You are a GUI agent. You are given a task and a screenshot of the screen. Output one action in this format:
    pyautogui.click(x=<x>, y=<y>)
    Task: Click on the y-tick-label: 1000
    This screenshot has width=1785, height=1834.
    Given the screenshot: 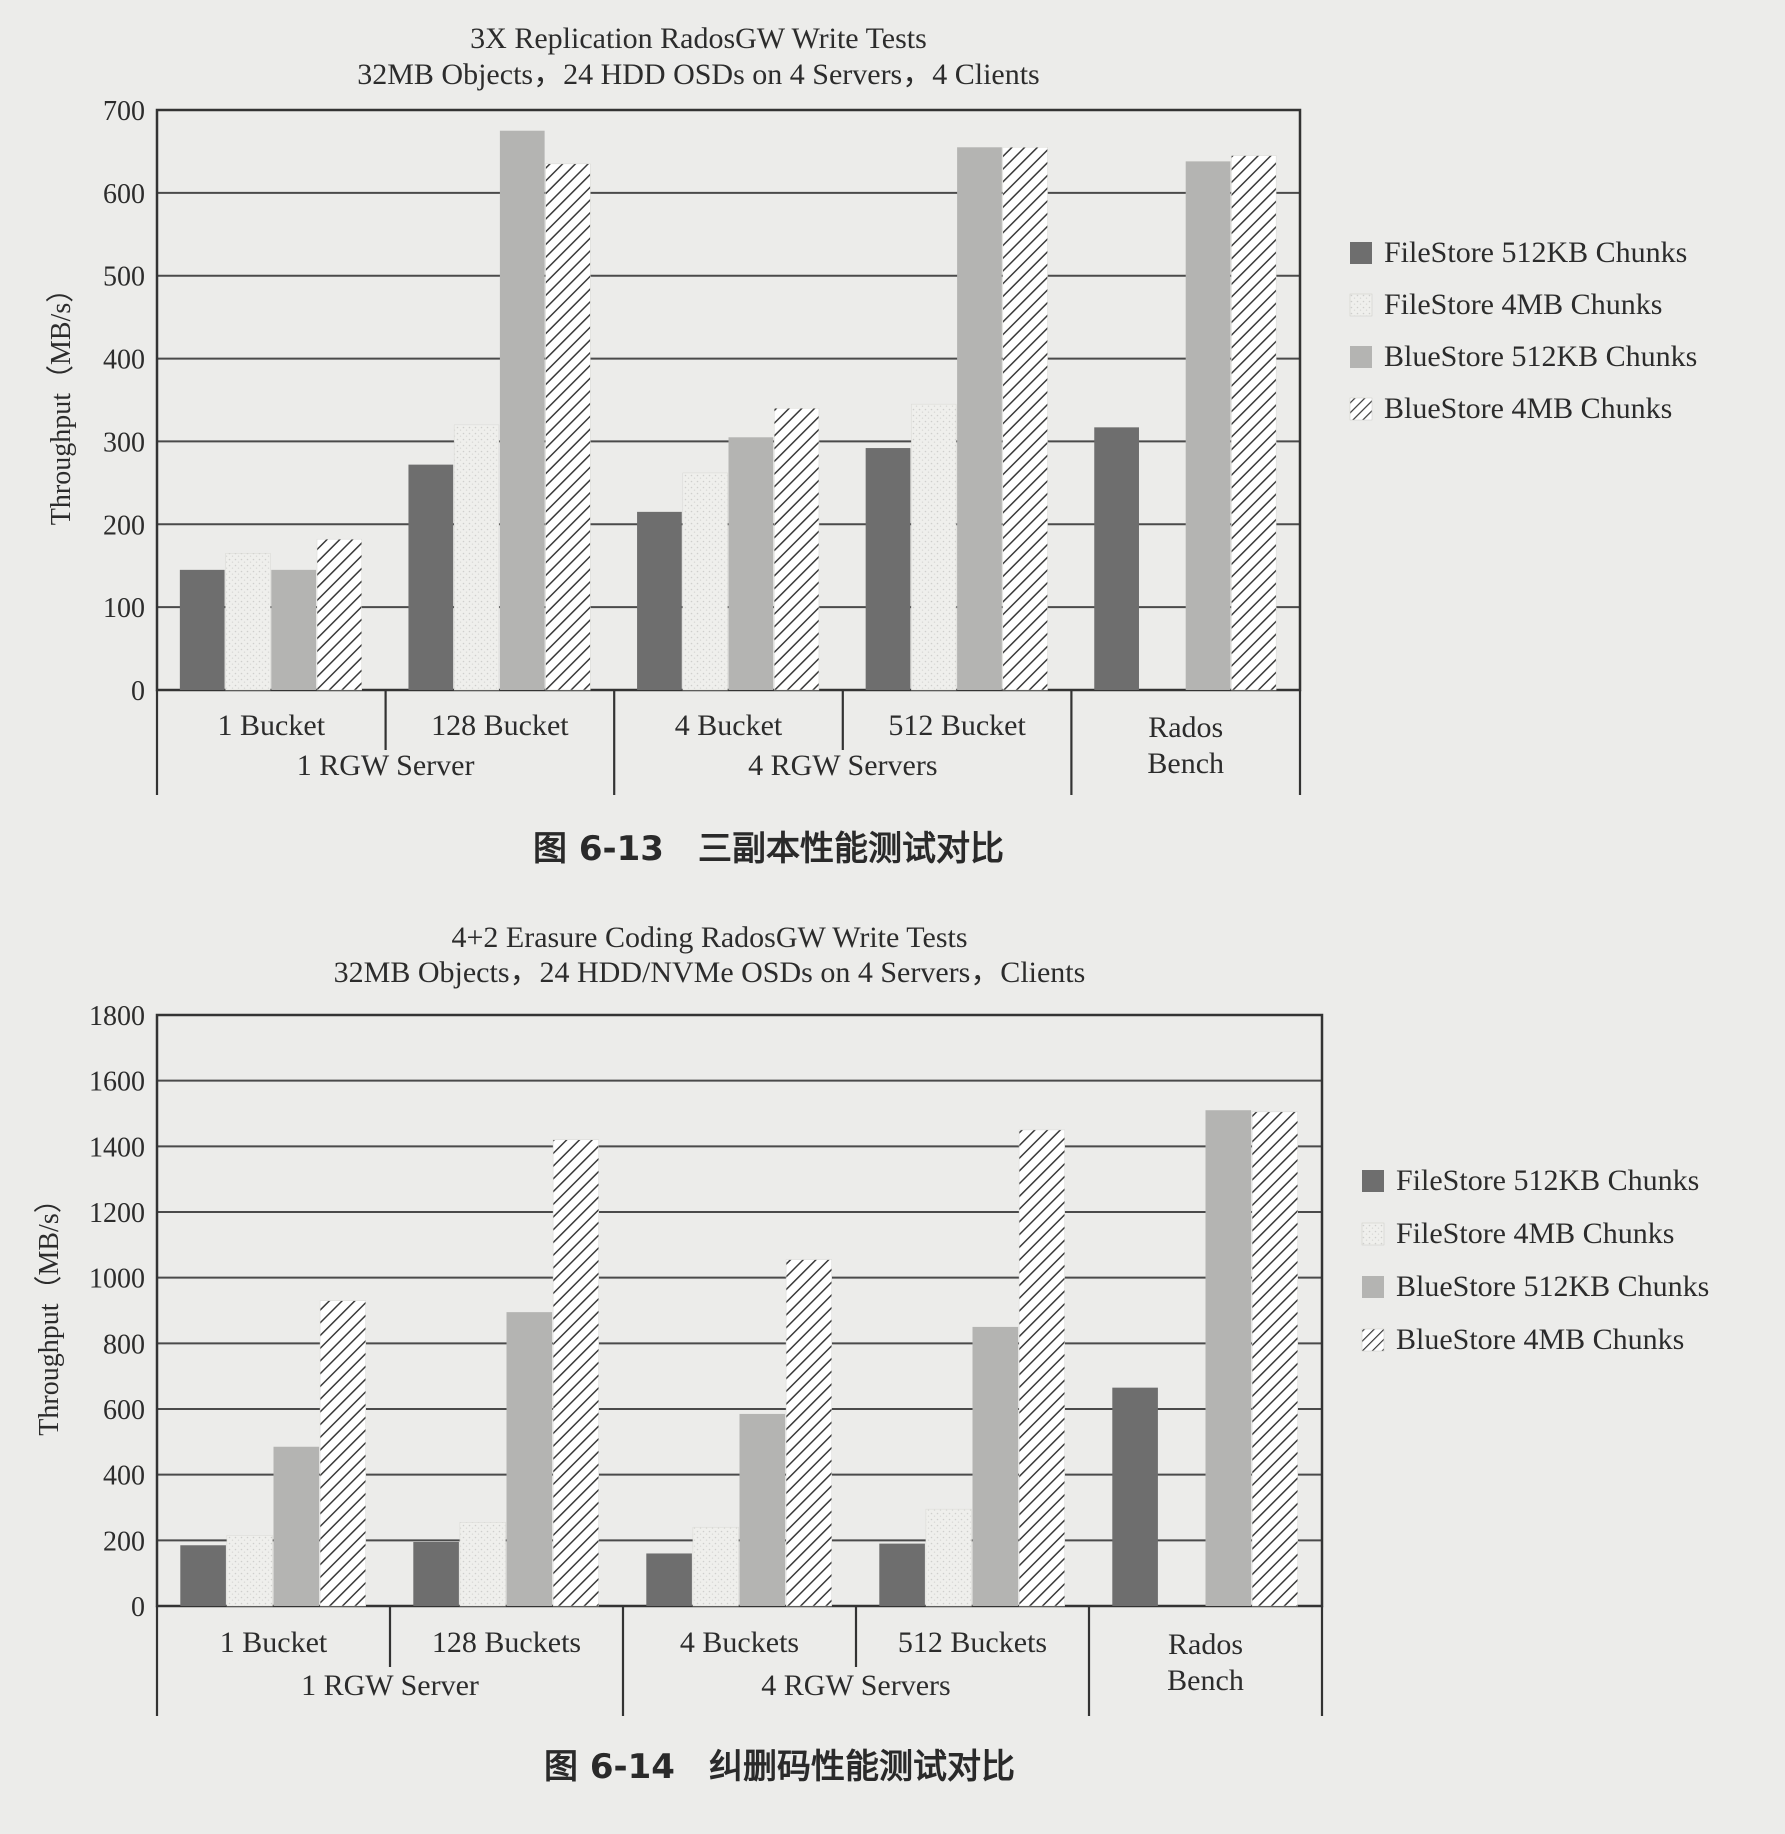 What is the action you would take?
    pyautogui.click(x=117, y=1279)
    